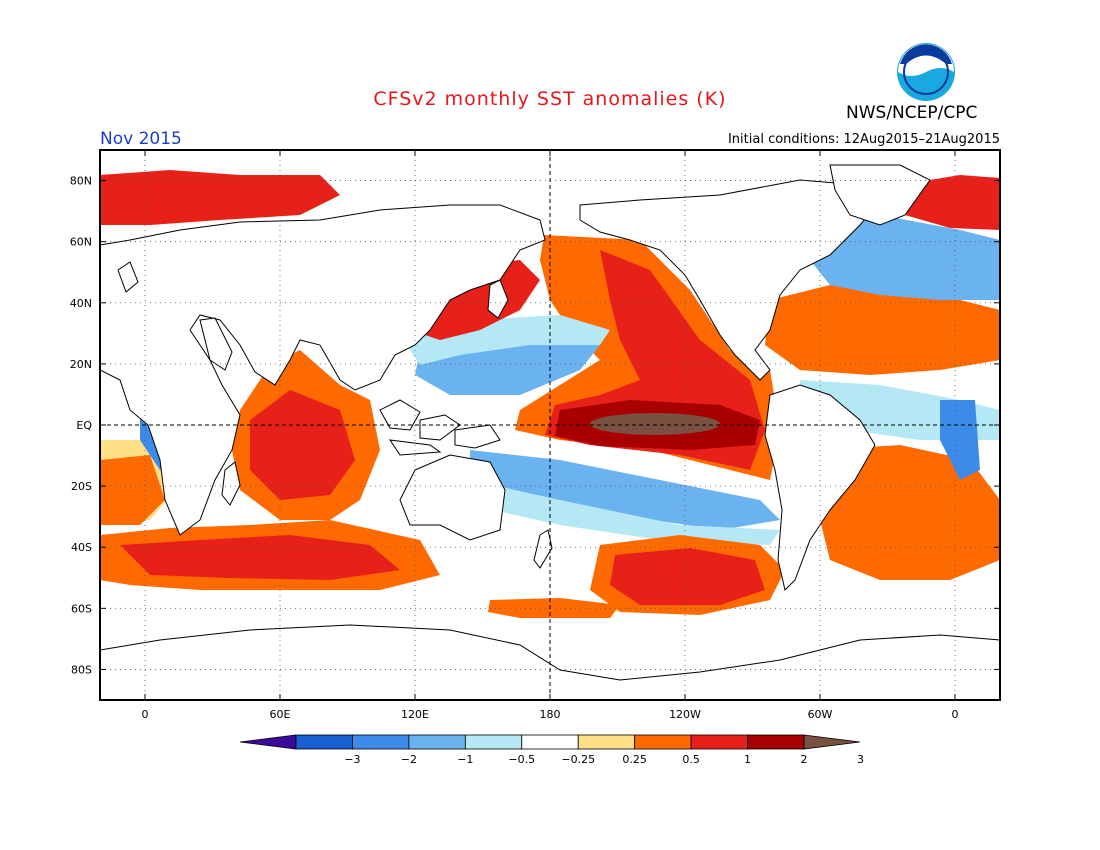 This screenshot has width=1100, height=850. What do you see at coordinates (820, 714) in the screenshot?
I see `lon-tick-label: 60W` at bounding box center [820, 714].